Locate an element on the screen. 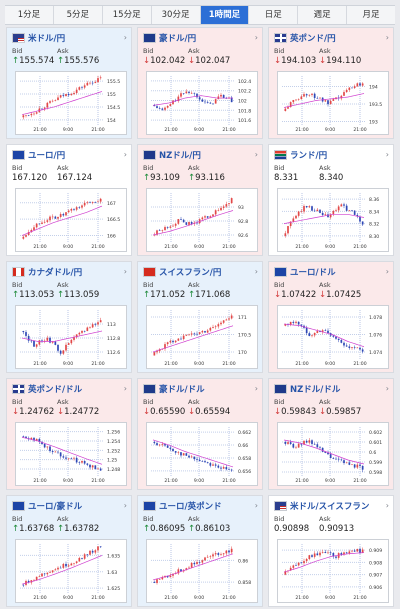 The width and height of the screenshot is (400, 609). y-tick-label: 1.078 is located at coordinates (375, 318).